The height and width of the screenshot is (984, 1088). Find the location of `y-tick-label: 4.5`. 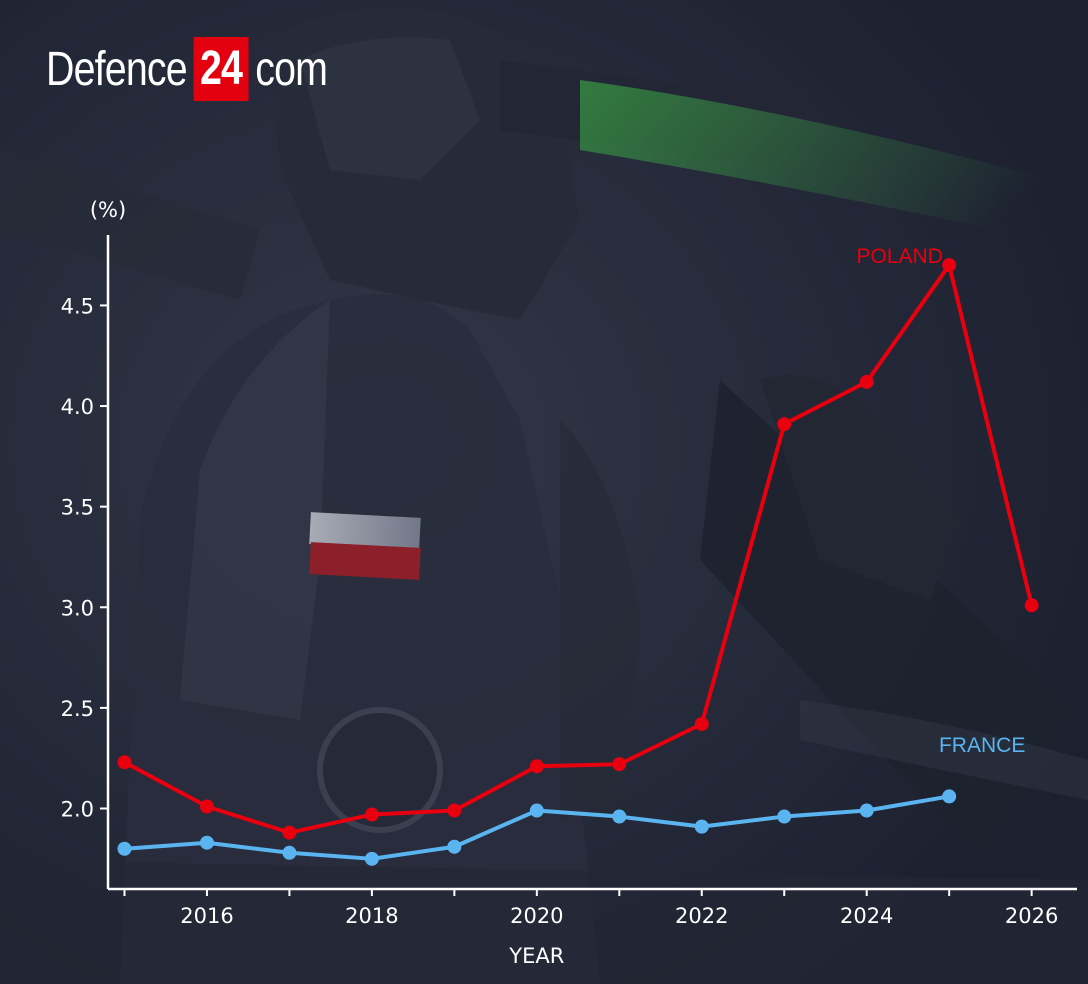

y-tick-label: 4.5 is located at coordinates (77, 306).